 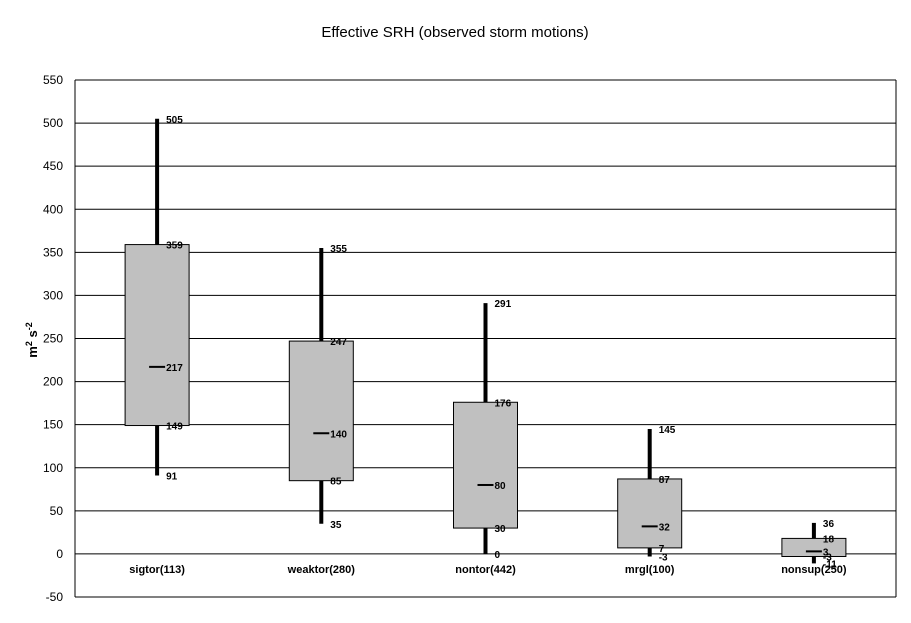 What do you see at coordinates (57, 511) in the screenshot?
I see `y-tick-label: 50` at bounding box center [57, 511].